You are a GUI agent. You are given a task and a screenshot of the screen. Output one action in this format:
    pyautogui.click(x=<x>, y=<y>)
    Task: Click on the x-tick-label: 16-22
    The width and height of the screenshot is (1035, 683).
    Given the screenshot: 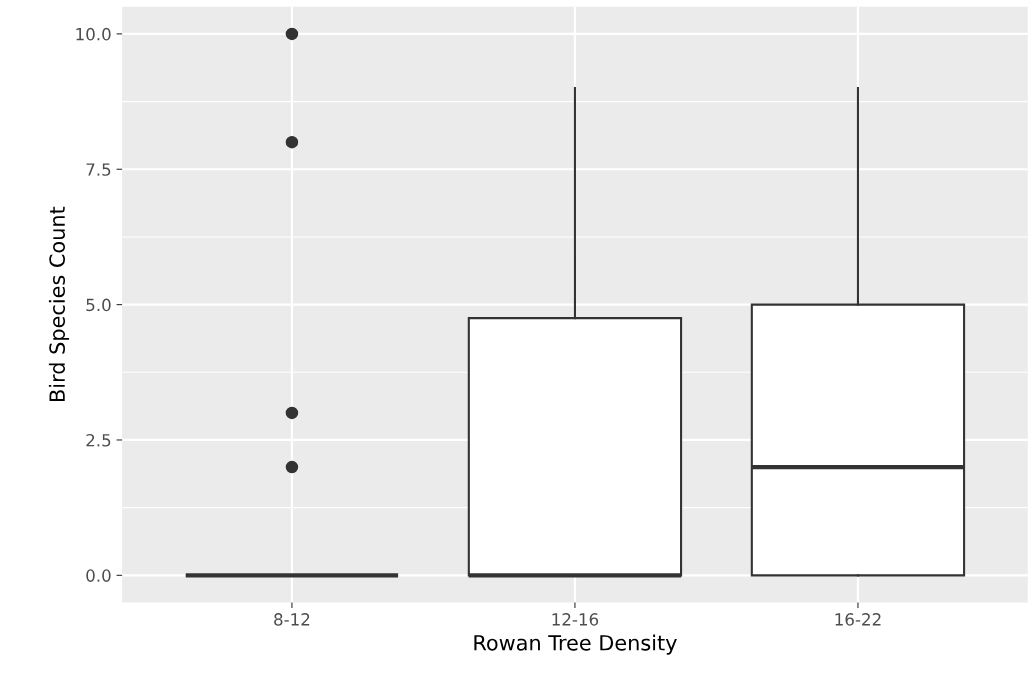 What is the action you would take?
    pyautogui.click(x=858, y=619)
    